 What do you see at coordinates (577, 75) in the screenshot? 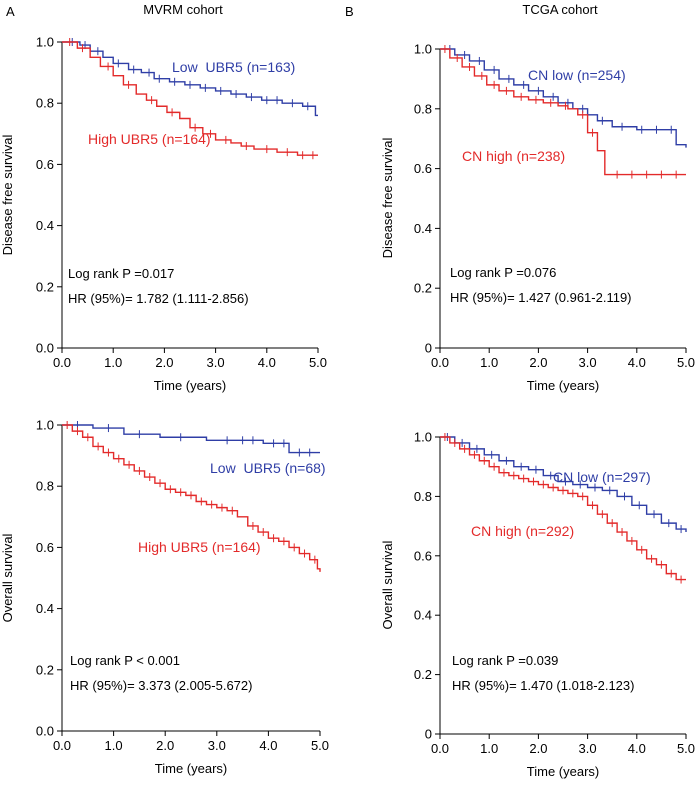
I see `series-label-cn-low: CN low (n=254)` at bounding box center [577, 75].